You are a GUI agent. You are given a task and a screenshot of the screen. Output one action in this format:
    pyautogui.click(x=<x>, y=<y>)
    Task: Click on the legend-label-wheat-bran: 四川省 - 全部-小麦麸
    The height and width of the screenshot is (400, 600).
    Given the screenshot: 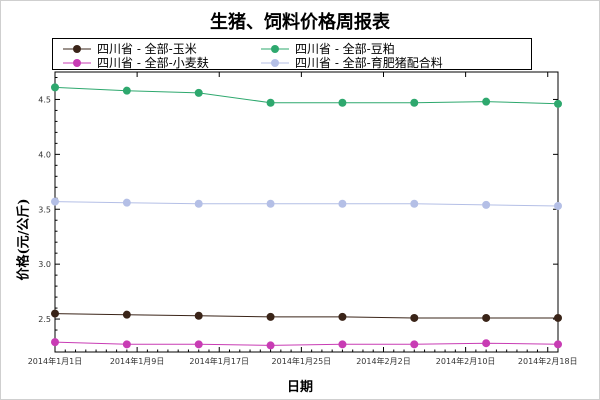 What is the action you would take?
    pyautogui.click(x=153, y=63)
    